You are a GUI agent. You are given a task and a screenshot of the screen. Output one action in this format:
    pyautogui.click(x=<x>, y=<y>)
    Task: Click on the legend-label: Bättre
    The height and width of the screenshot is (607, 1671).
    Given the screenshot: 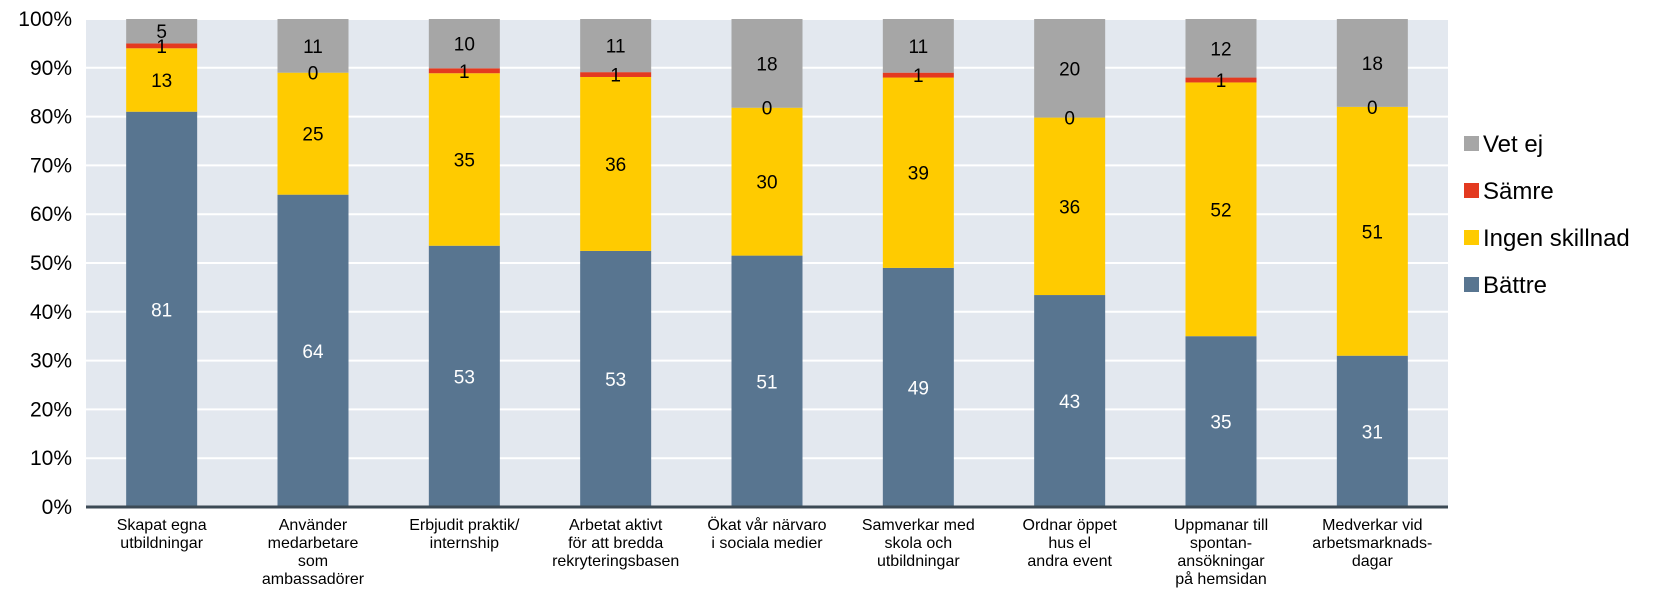 What is the action you would take?
    pyautogui.click(x=1515, y=285)
    